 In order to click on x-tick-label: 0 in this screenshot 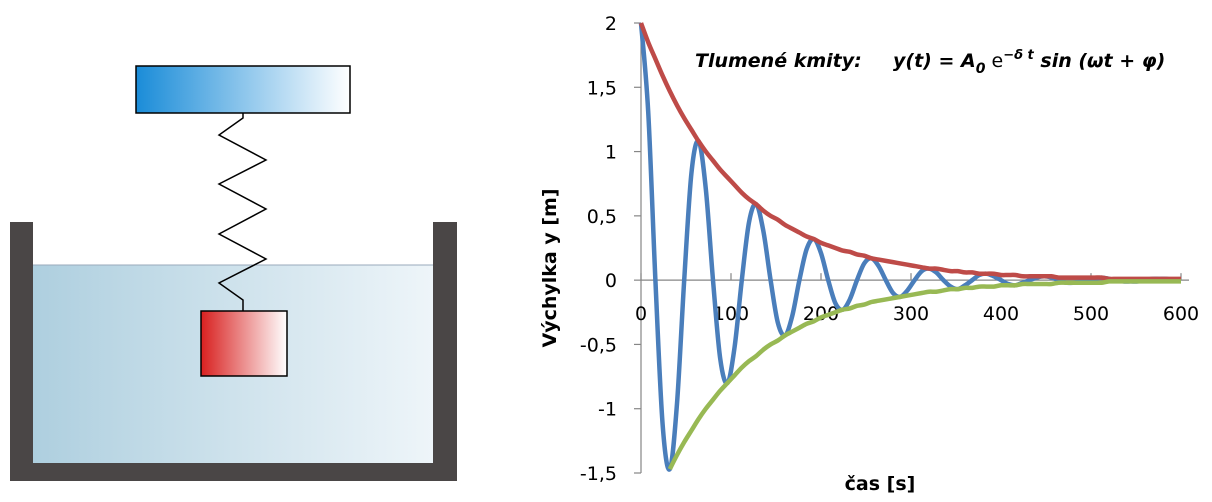, I will do `click(641, 314)`.